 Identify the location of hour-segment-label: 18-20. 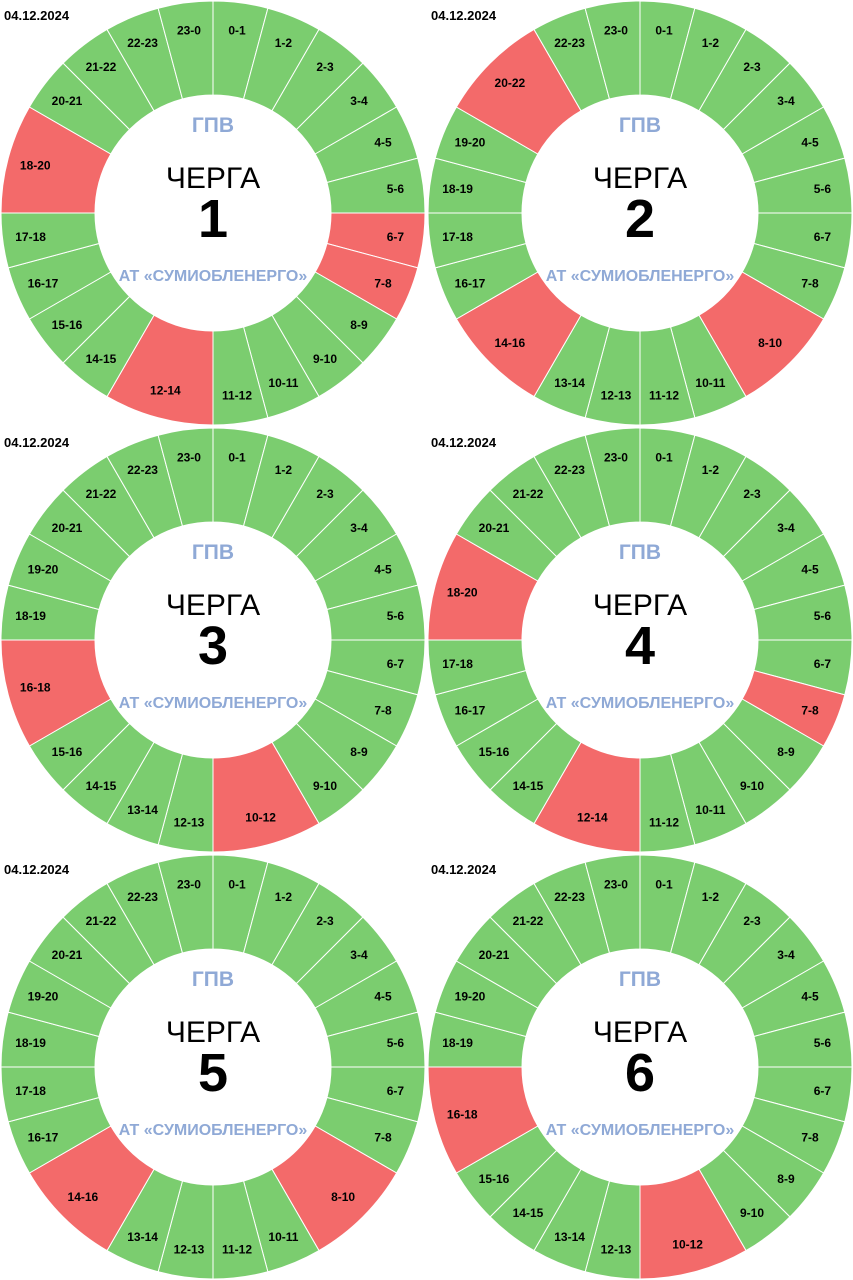
(462, 592).